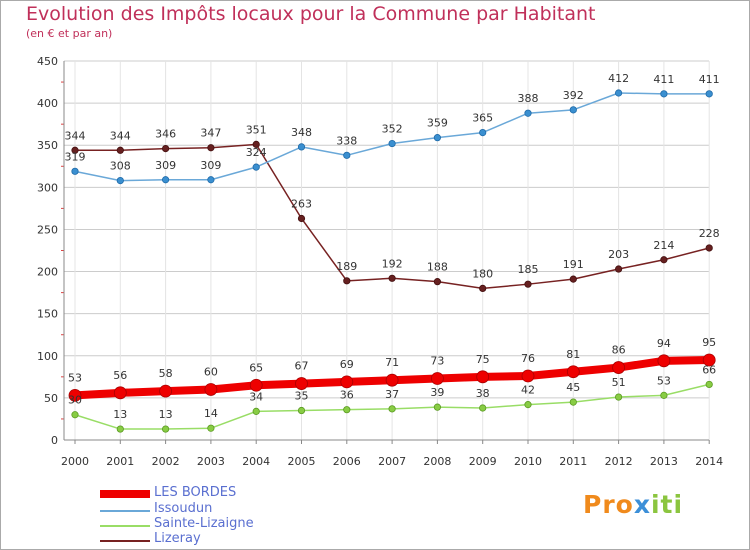 The height and width of the screenshot is (550, 750). Describe the element at coordinates (183, 508) in the screenshot. I see `legend-label-issoudun: Issoudun` at that location.